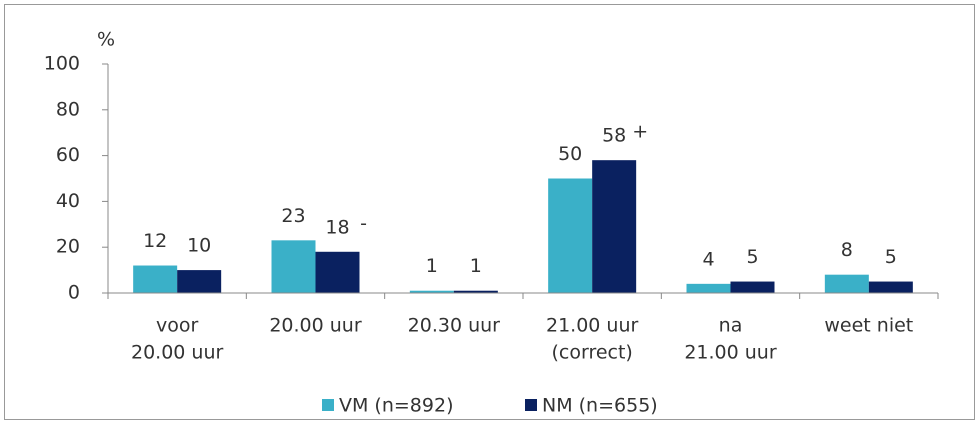 The image size is (979, 424). What do you see at coordinates (363, 223) in the screenshot?
I see `annotation: -` at bounding box center [363, 223].